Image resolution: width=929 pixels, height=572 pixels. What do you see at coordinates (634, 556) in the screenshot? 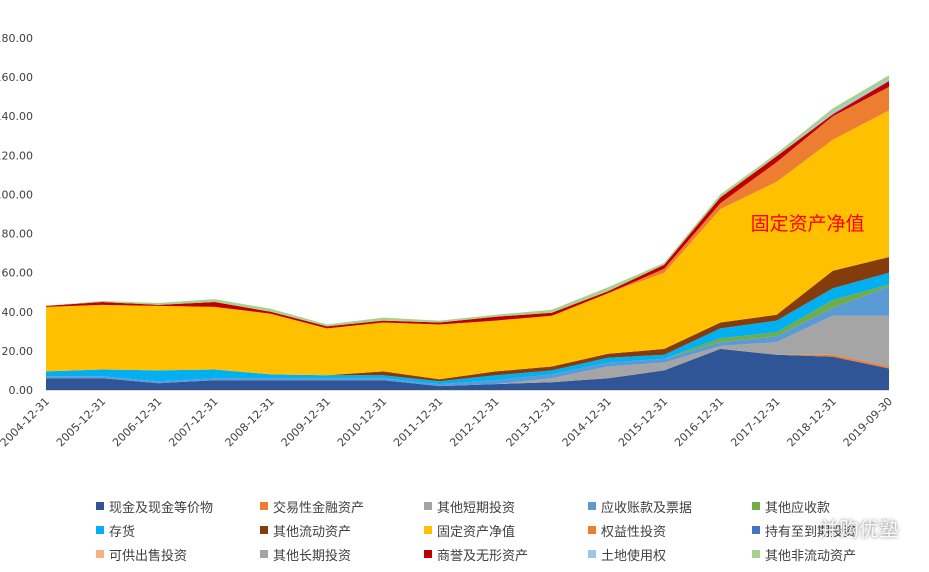
I see `legend-label: 土地使用权` at bounding box center [634, 556].